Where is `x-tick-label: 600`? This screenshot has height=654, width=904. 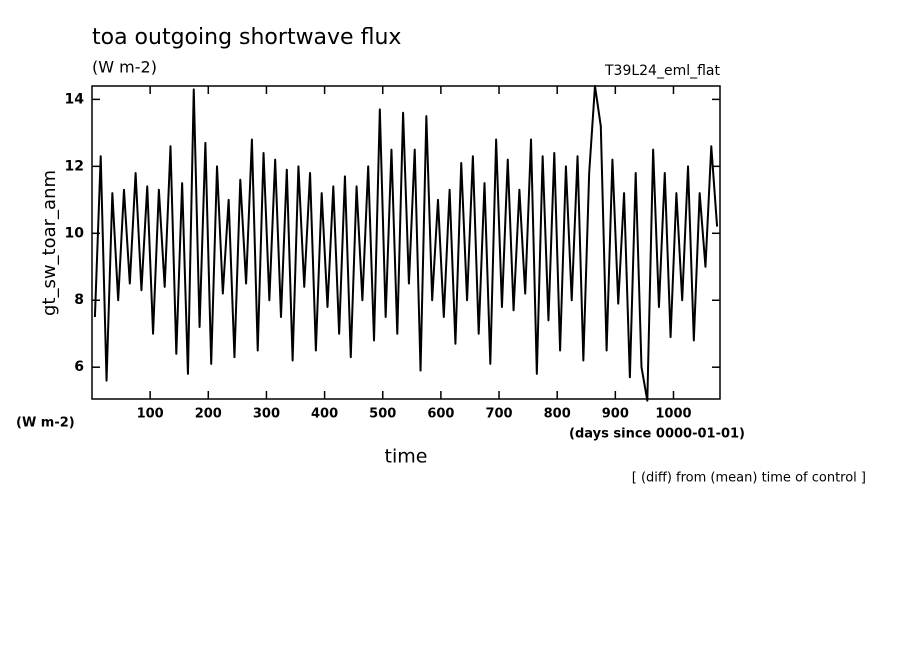
x-tick-label: 600 is located at coordinates (440, 414).